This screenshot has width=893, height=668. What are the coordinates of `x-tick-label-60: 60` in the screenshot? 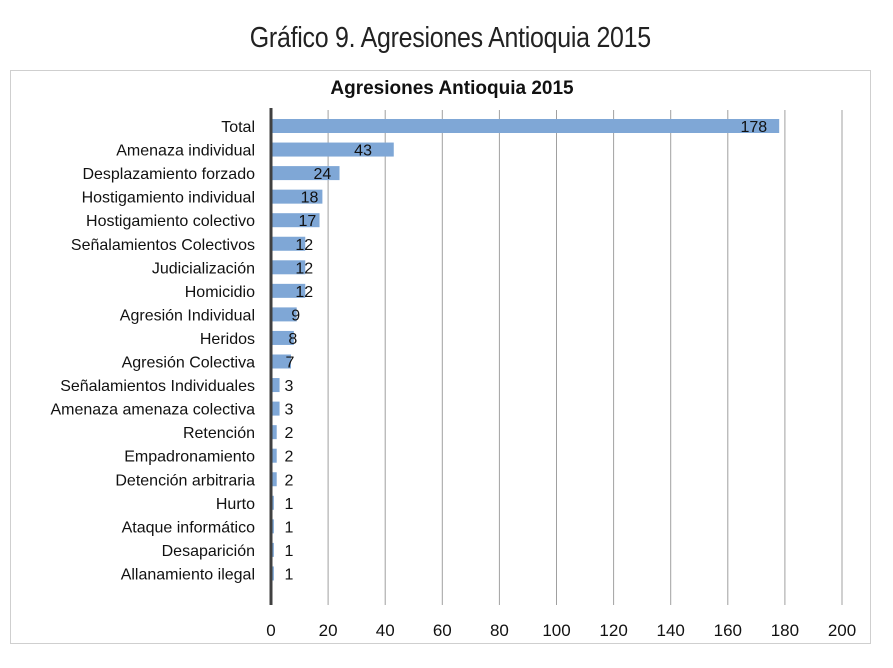 It's located at (442, 630).